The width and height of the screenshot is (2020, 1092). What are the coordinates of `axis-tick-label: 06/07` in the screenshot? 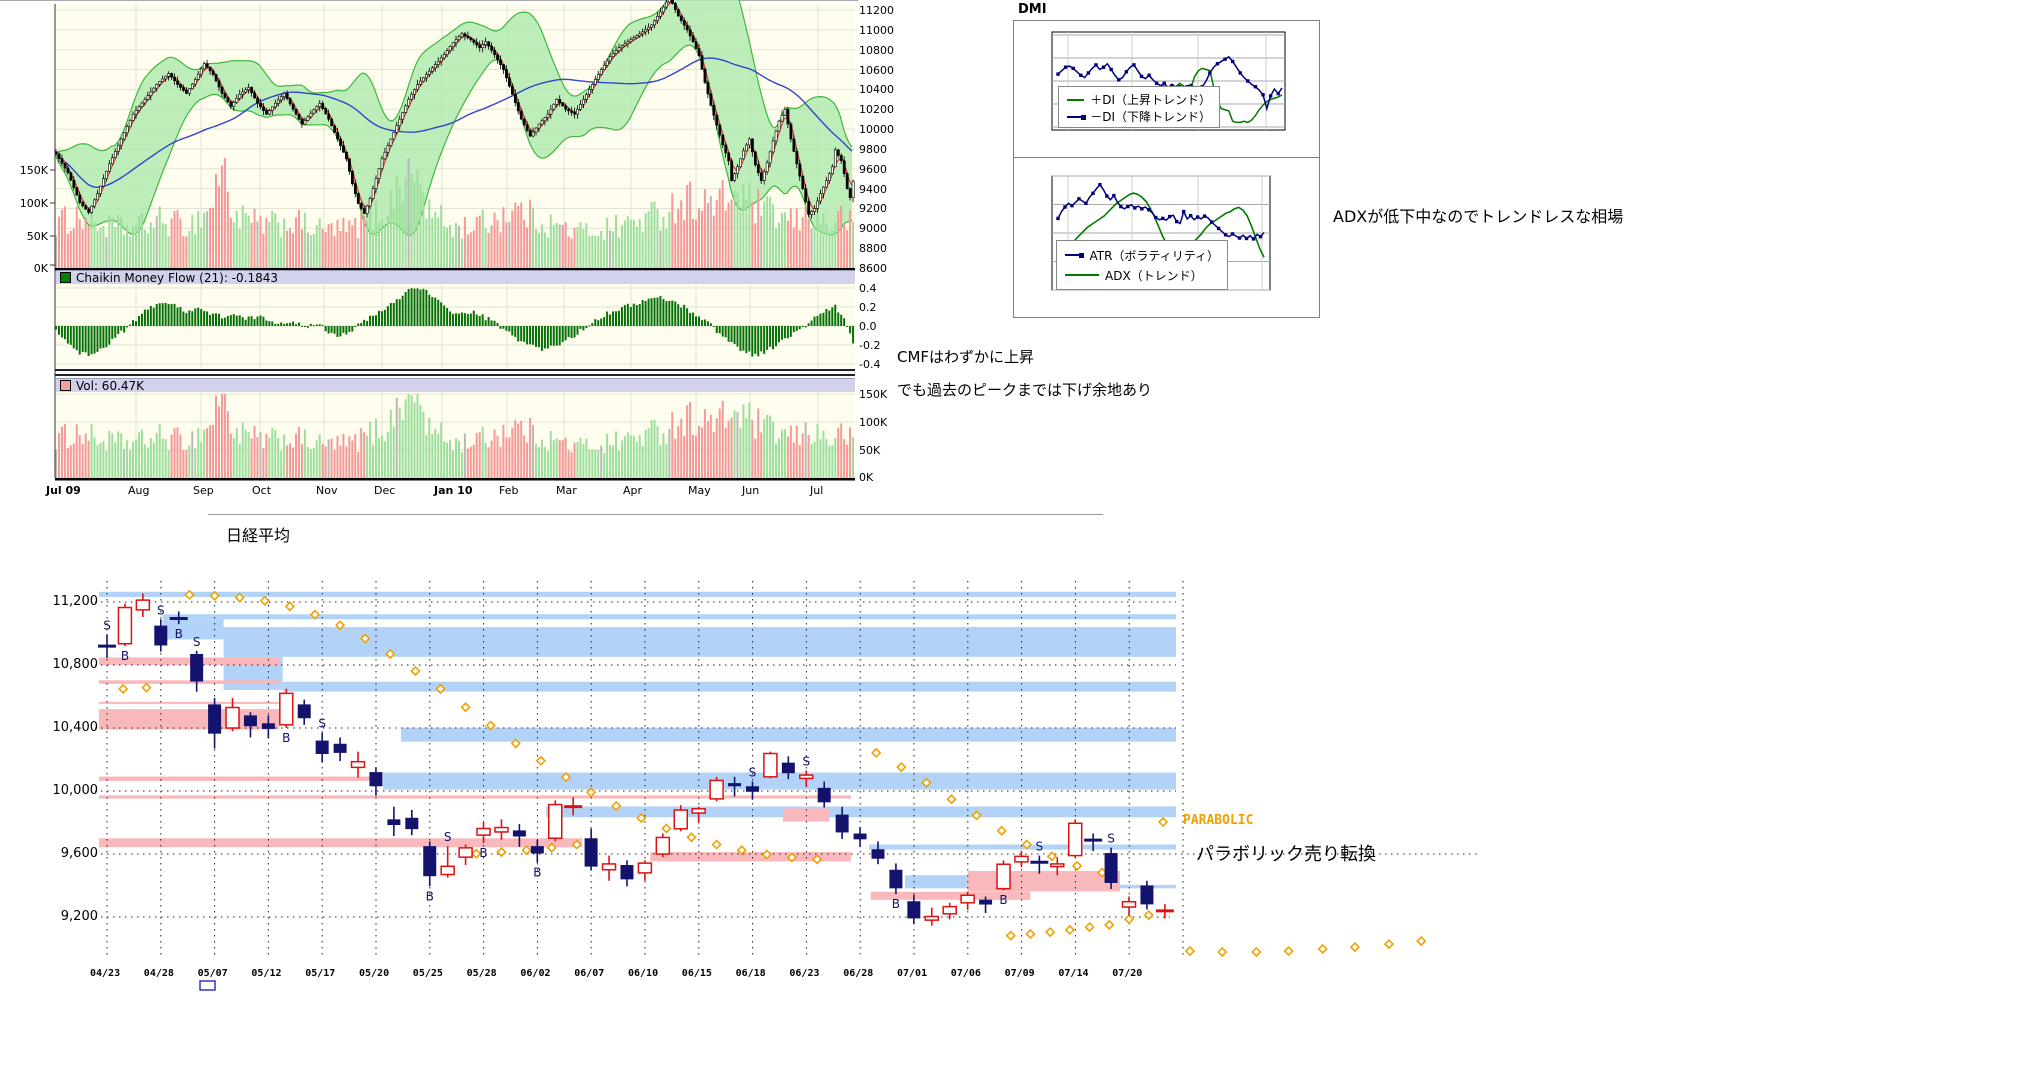 It's located at (589, 973).